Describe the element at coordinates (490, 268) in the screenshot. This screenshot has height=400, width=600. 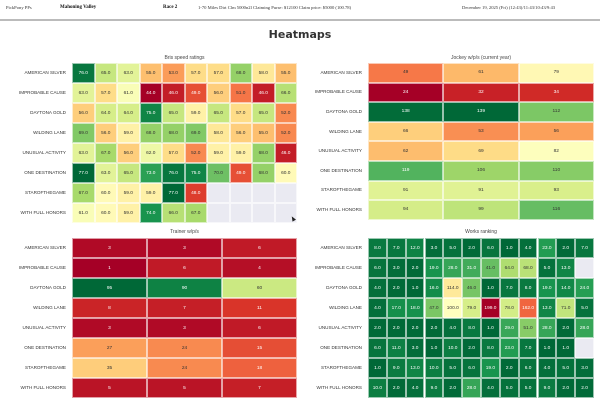
I see `heatmap-cell: 41.0` at that location.